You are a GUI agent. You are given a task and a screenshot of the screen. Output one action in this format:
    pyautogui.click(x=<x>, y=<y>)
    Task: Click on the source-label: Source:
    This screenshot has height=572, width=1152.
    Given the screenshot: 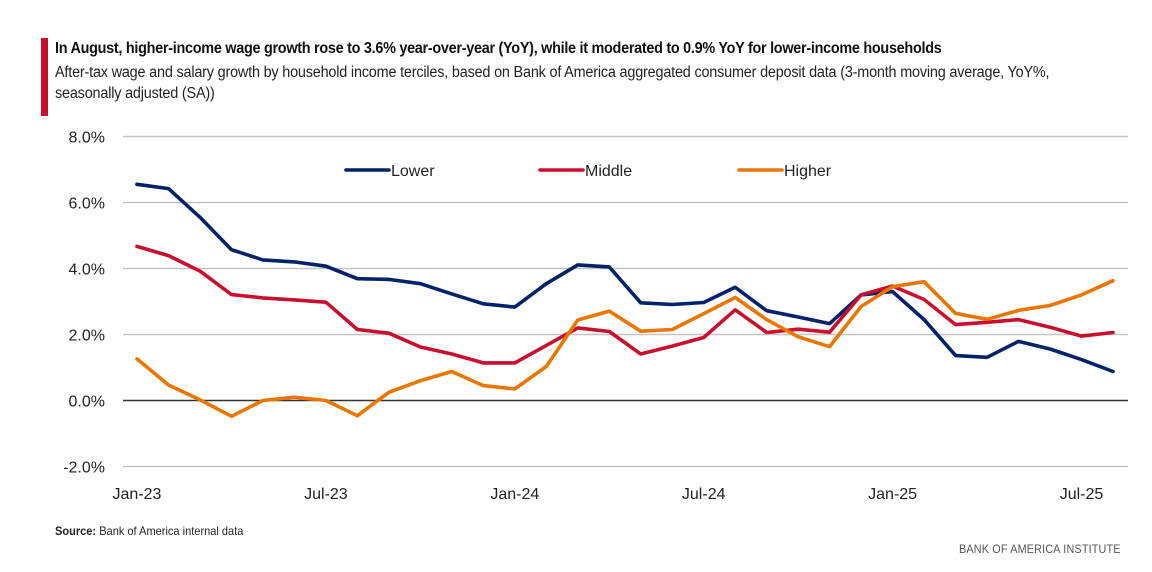 What is the action you would take?
    pyautogui.click(x=76, y=531)
    